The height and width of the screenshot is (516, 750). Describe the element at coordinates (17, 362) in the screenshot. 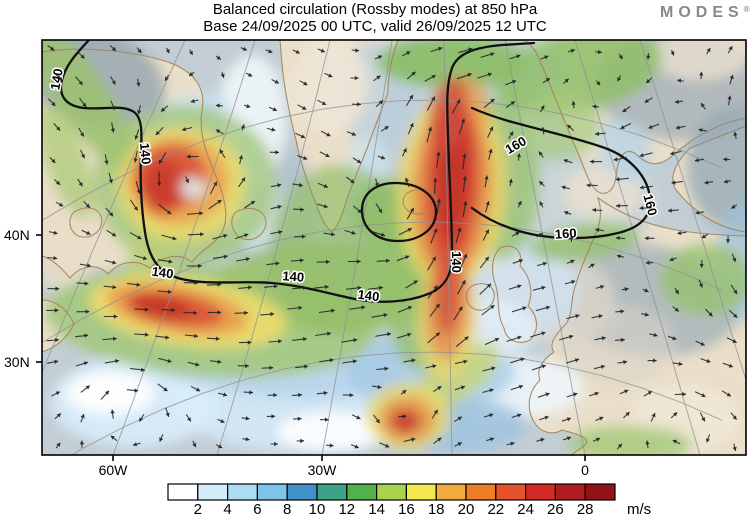

I see `lat-label: 30N` at that location.